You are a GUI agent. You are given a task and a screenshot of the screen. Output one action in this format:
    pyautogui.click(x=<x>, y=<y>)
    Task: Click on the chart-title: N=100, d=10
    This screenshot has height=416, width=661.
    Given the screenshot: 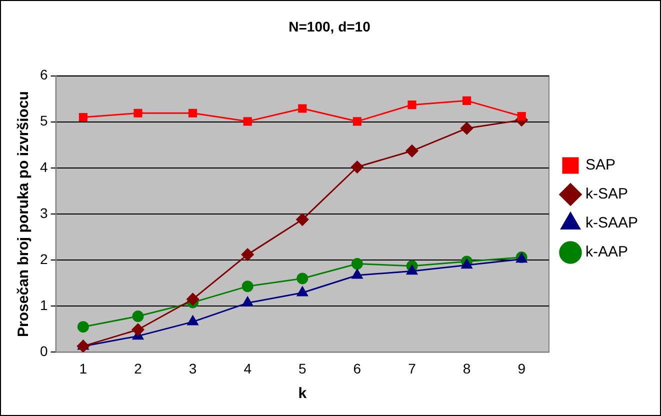 What is the action you would take?
    pyautogui.click(x=329, y=26)
    